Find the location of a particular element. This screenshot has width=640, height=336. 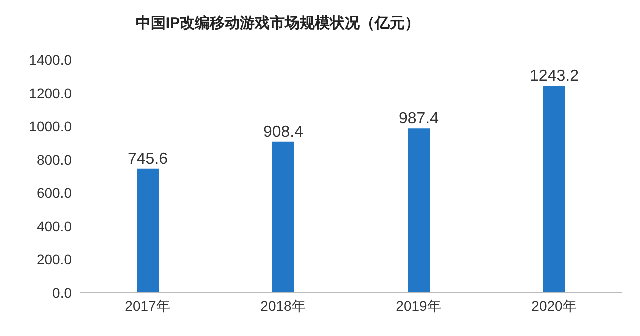

x-tick-label: 2020年 is located at coordinates (554, 306).